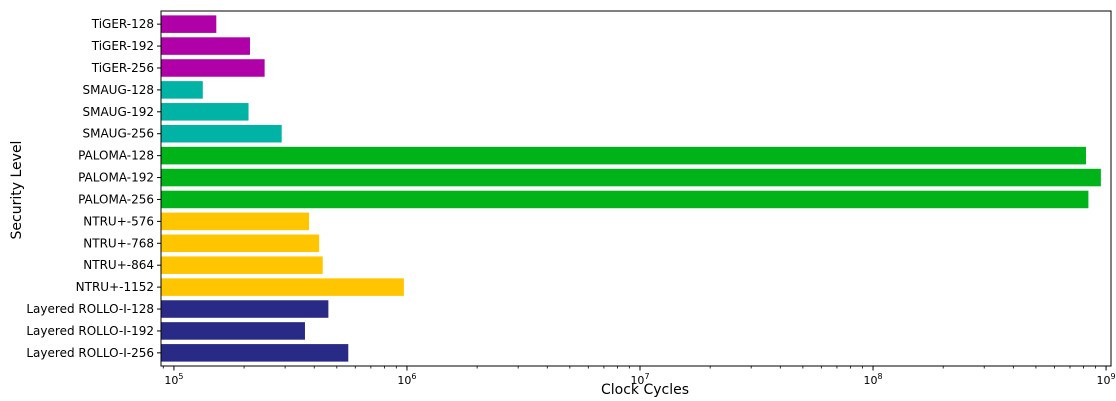 This screenshot has width=1116, height=401. Describe the element at coordinates (1106, 379) in the screenshot. I see `x-tick-label: 10⁹` at that location.